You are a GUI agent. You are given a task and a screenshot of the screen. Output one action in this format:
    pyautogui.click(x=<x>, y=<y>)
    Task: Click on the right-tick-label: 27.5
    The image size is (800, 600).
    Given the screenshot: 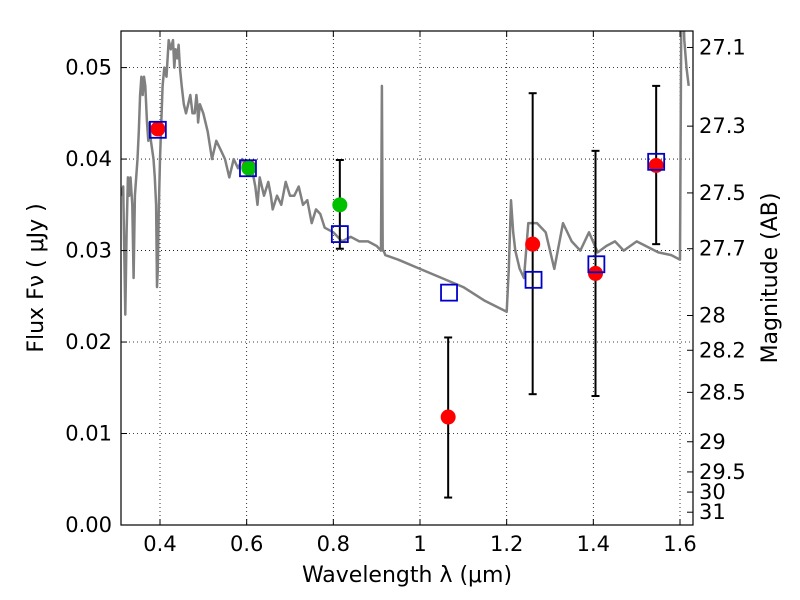 What is the action you would take?
    pyautogui.click(x=722, y=193)
    